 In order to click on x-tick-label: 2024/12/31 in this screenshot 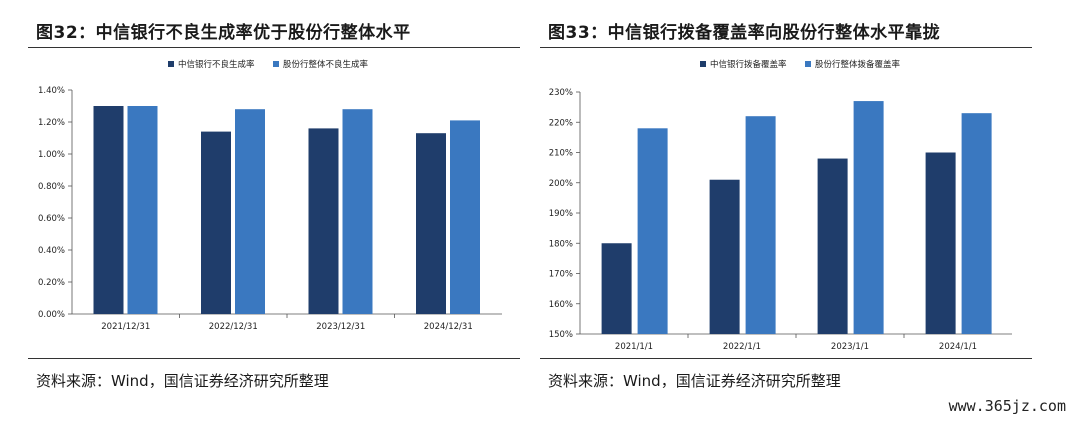, I will do `click(448, 327)`.